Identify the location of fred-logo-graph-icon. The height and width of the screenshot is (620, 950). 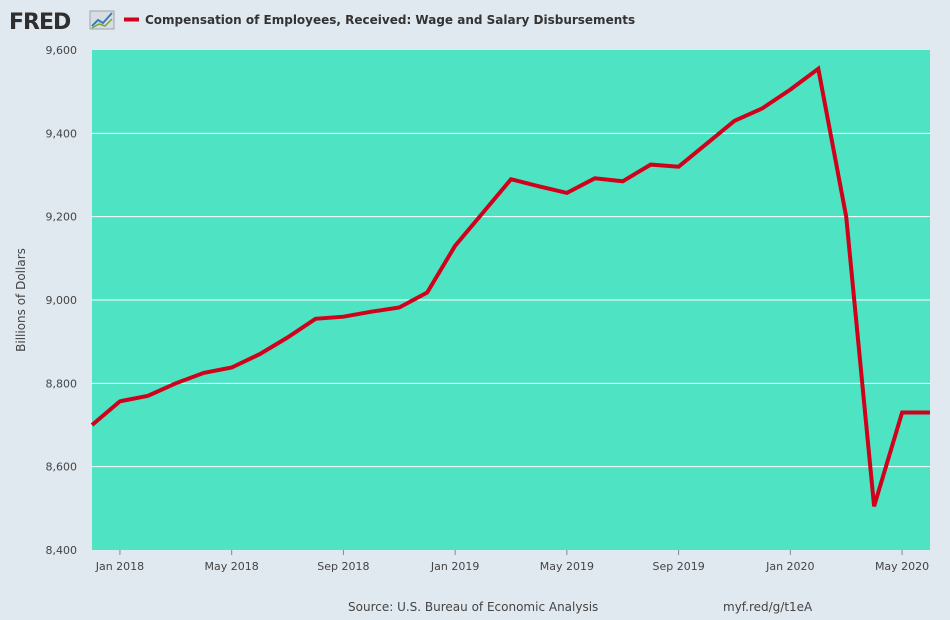
(102, 20).